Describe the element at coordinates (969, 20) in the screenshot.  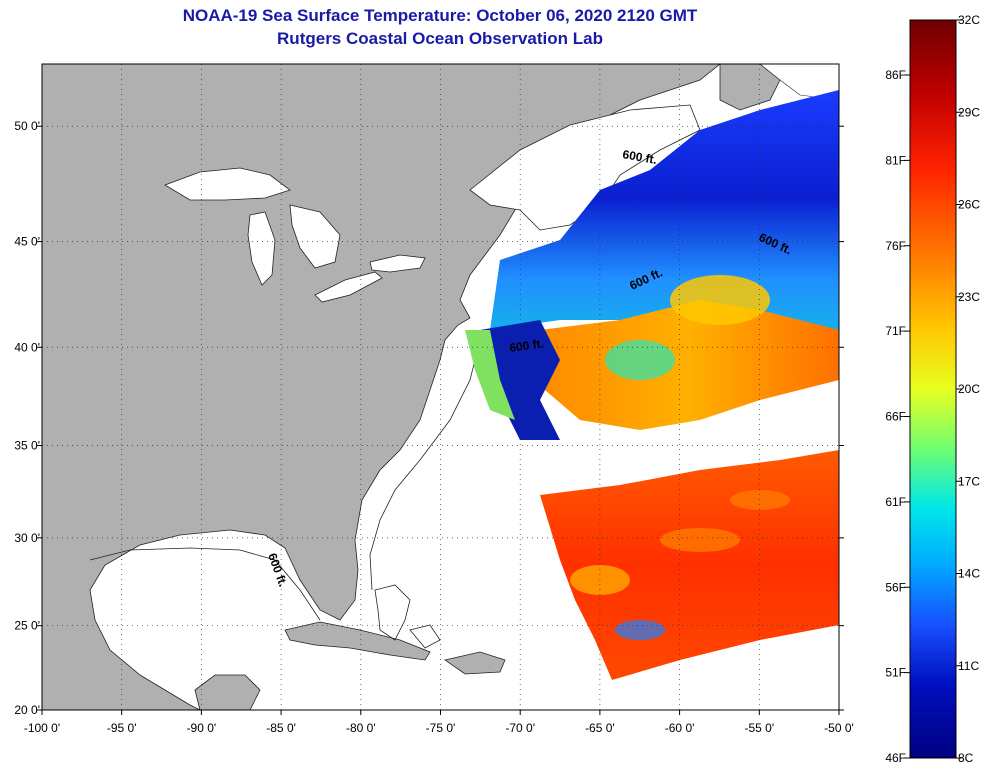
I see `colorbar-label-c: 32C` at that location.